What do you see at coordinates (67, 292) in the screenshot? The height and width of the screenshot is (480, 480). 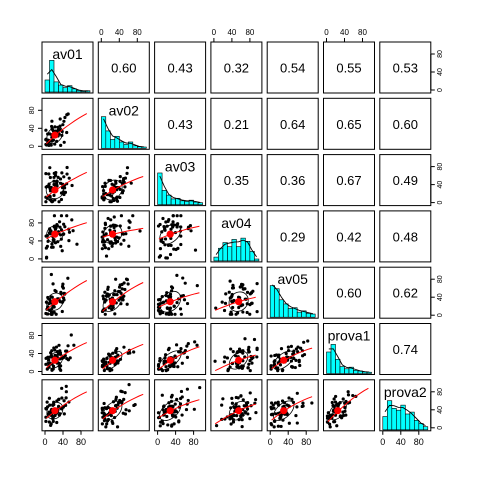 I see `panel-frame-av05-av01` at bounding box center [67, 292].